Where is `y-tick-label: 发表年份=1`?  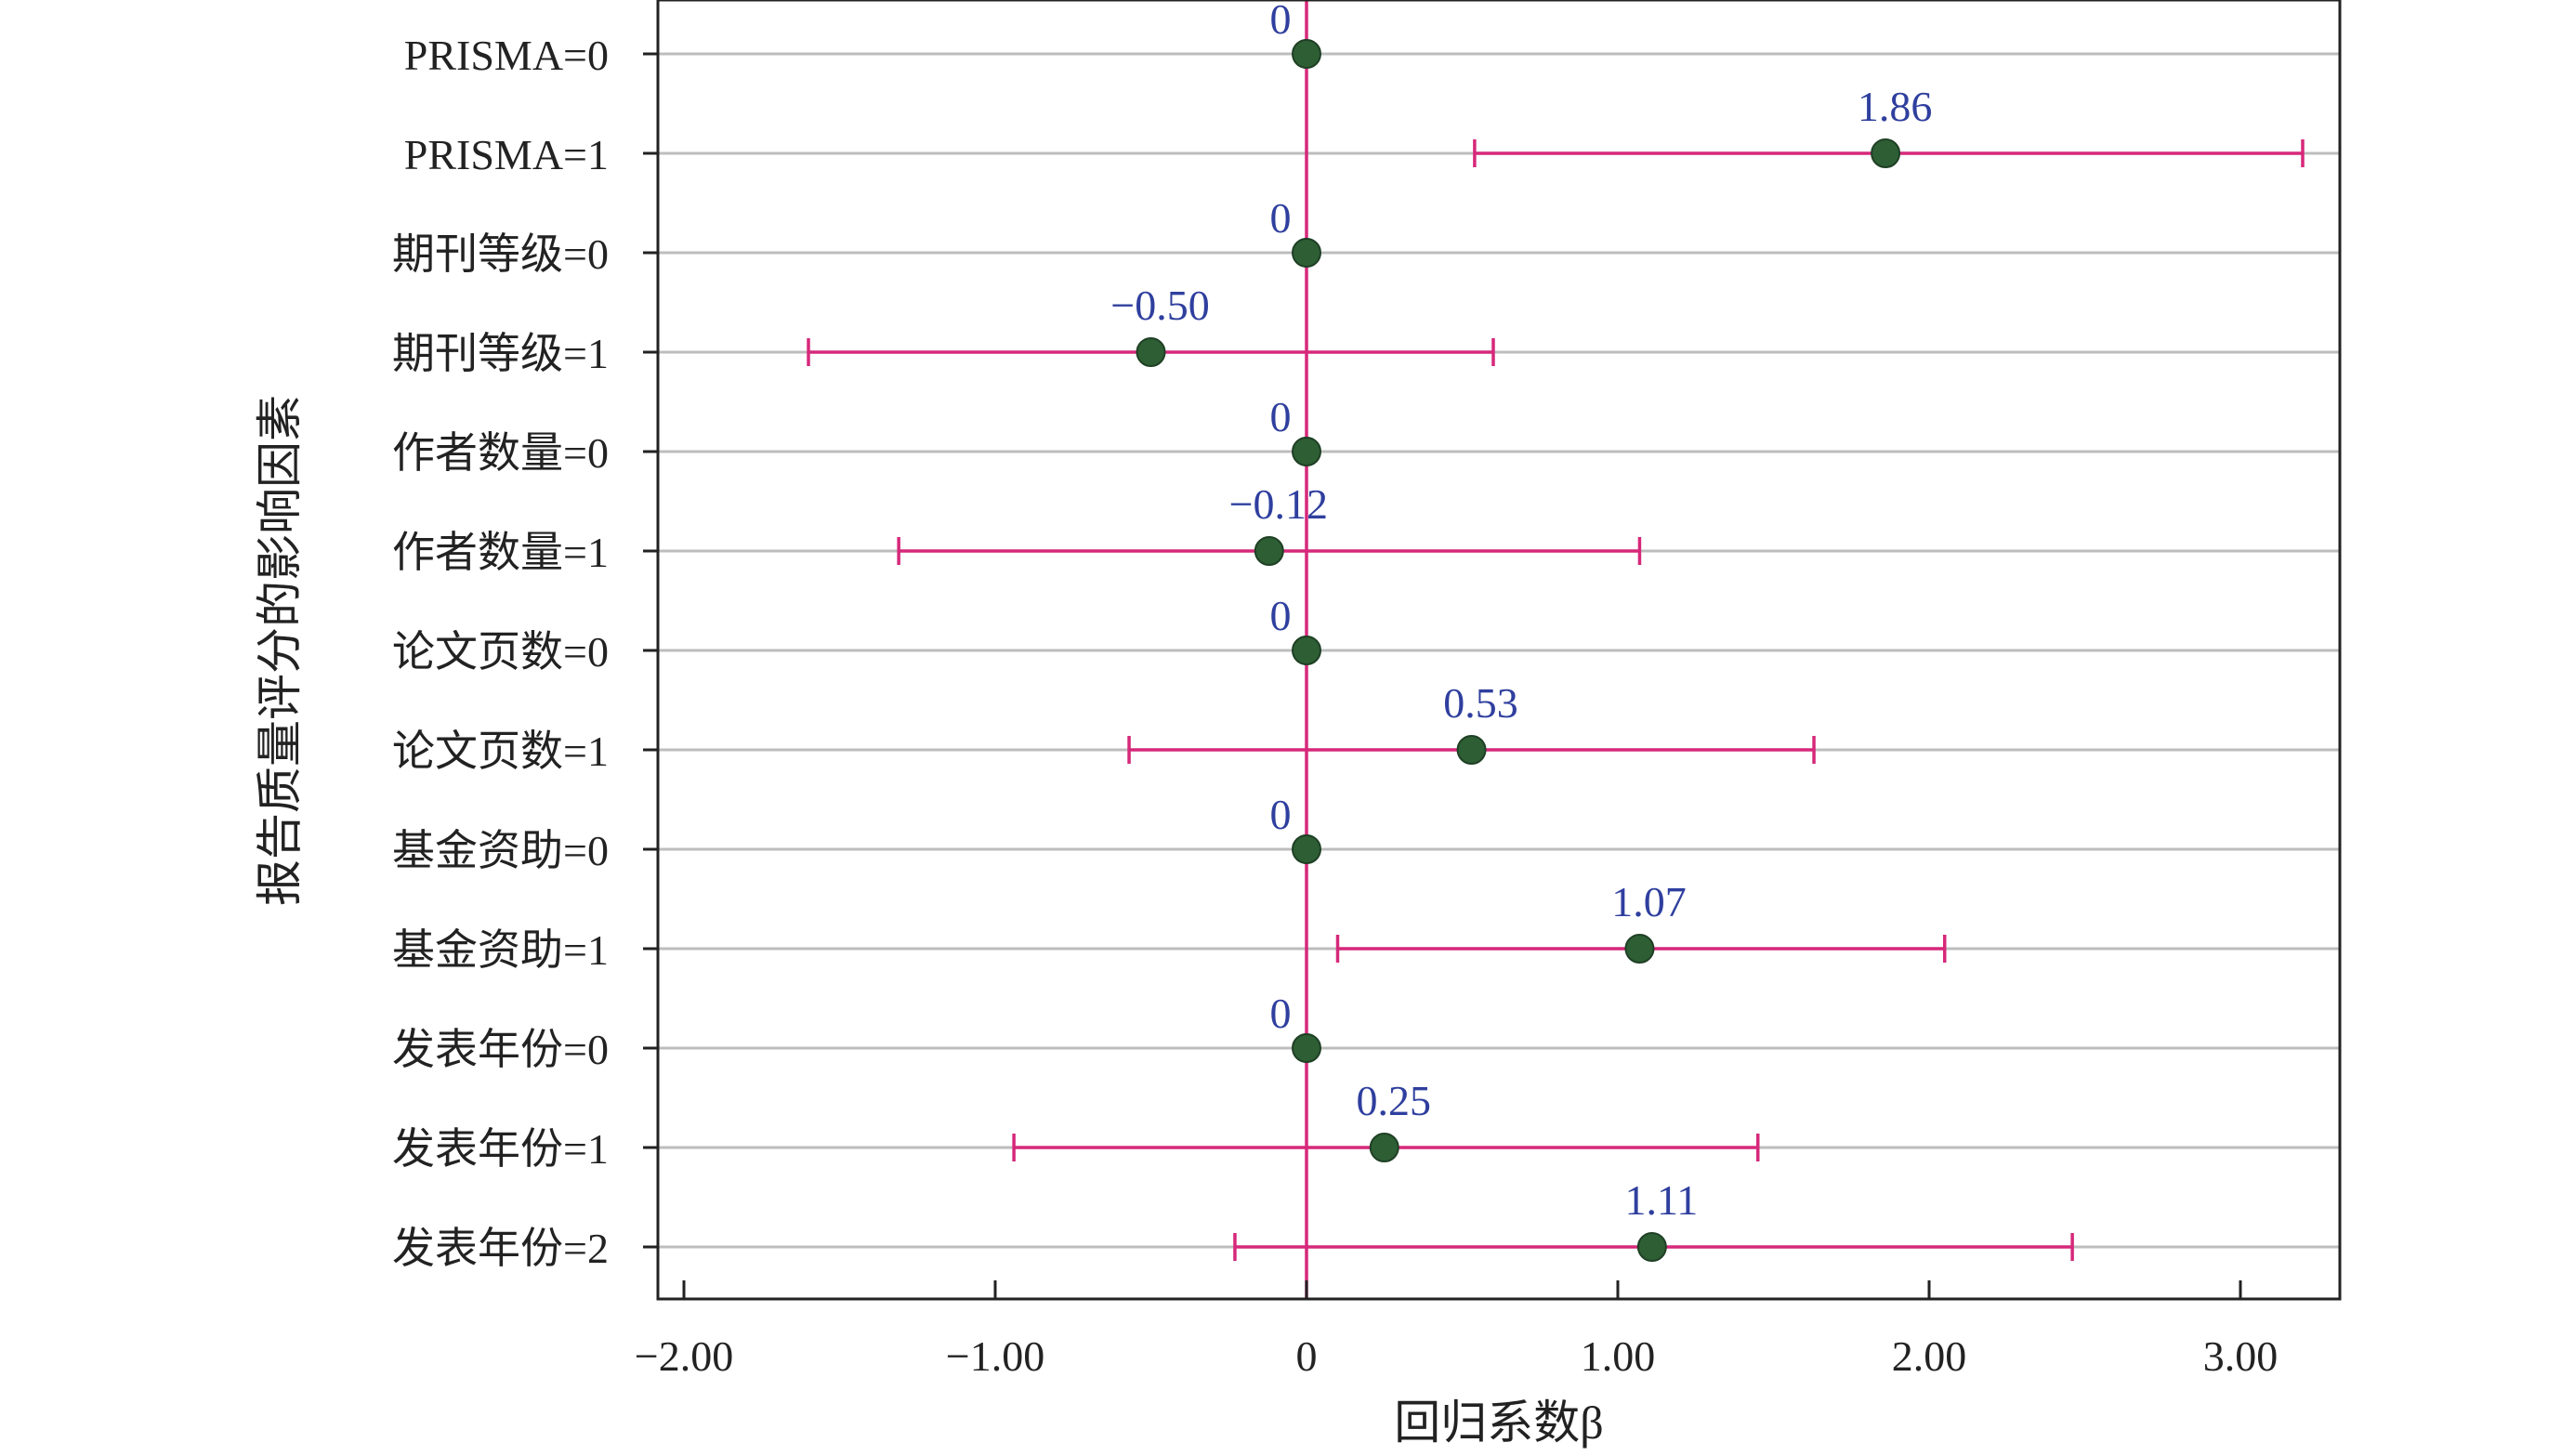 y-tick-label: 发表年份=1 is located at coordinates (500, 1149).